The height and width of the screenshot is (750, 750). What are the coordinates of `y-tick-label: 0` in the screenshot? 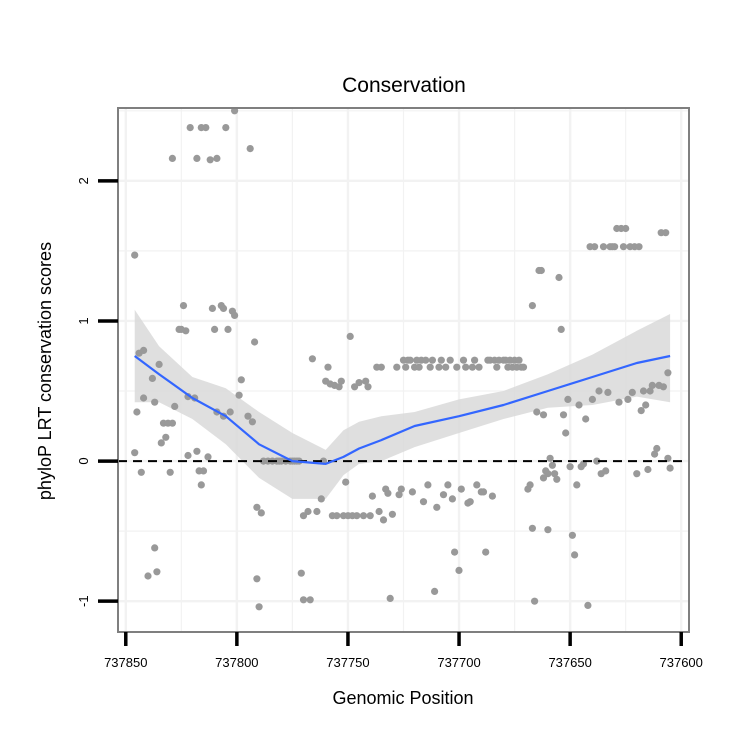 It's located at (83, 460).